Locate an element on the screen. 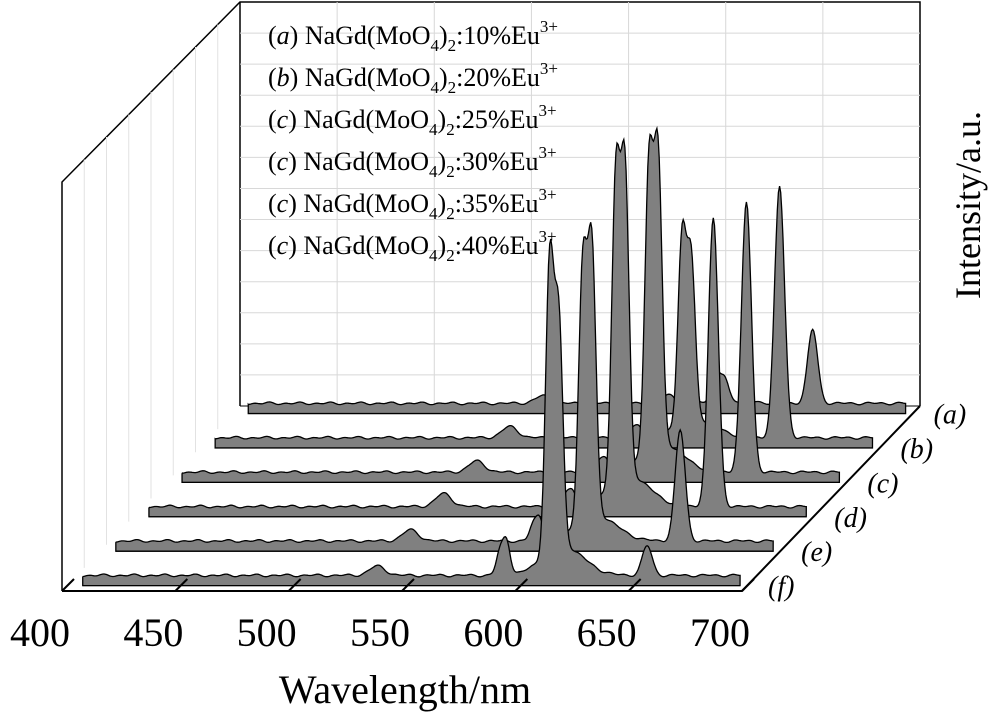  legend-entry: (b) NaGd(MoO4)2:20%Eu3+ is located at coordinates (413, 78).